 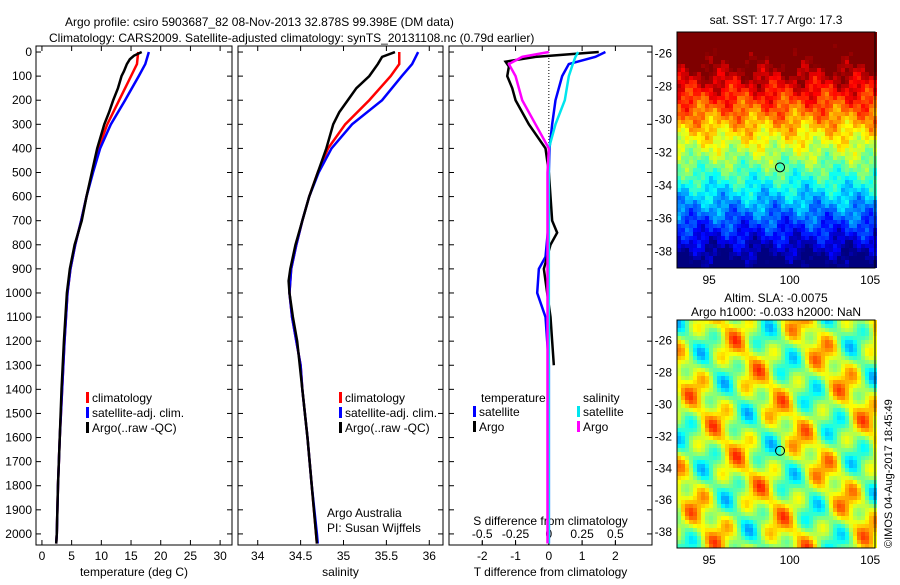 What do you see at coordinates (391, 413) in the screenshot?
I see `legend-label: satellite-adj. clim.` at bounding box center [391, 413].